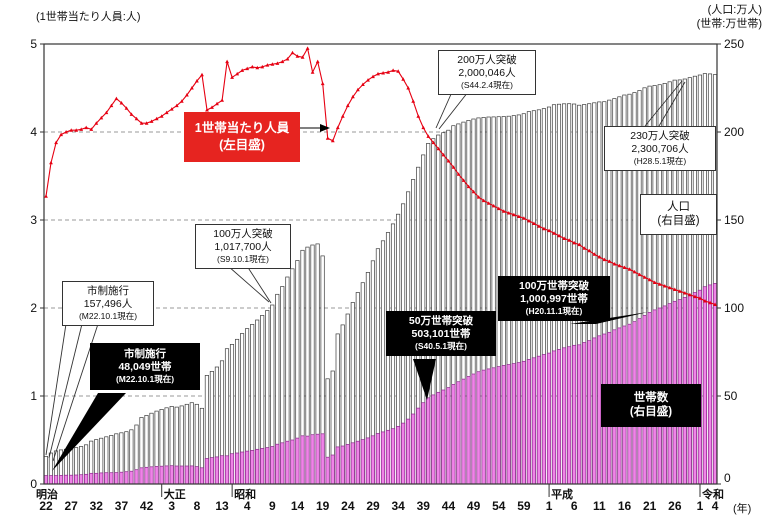 This screenshot has height=525, width=768. I want to click on callout-date: (S9.10.1現在), so click(243, 259).